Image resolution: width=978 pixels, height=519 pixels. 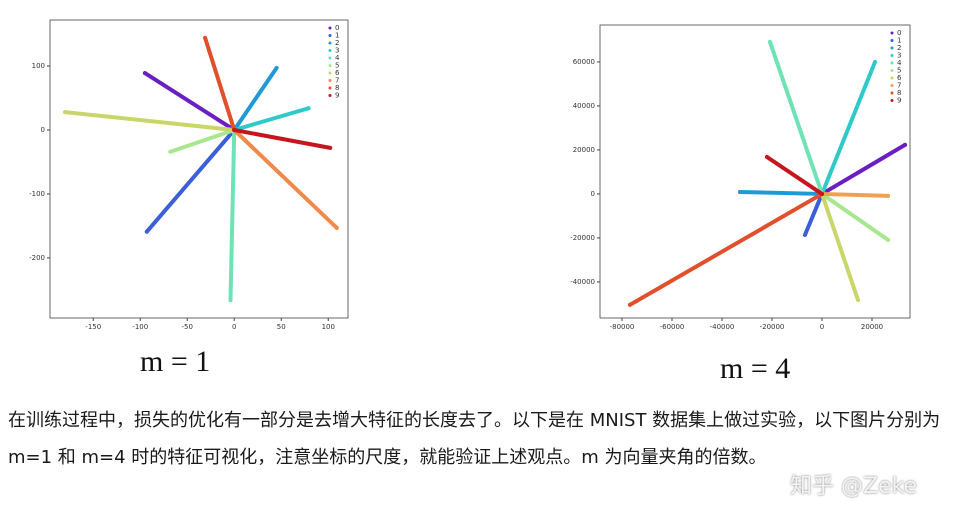 What do you see at coordinates (755, 368) in the screenshot?
I see `caption: m = 4` at bounding box center [755, 368].